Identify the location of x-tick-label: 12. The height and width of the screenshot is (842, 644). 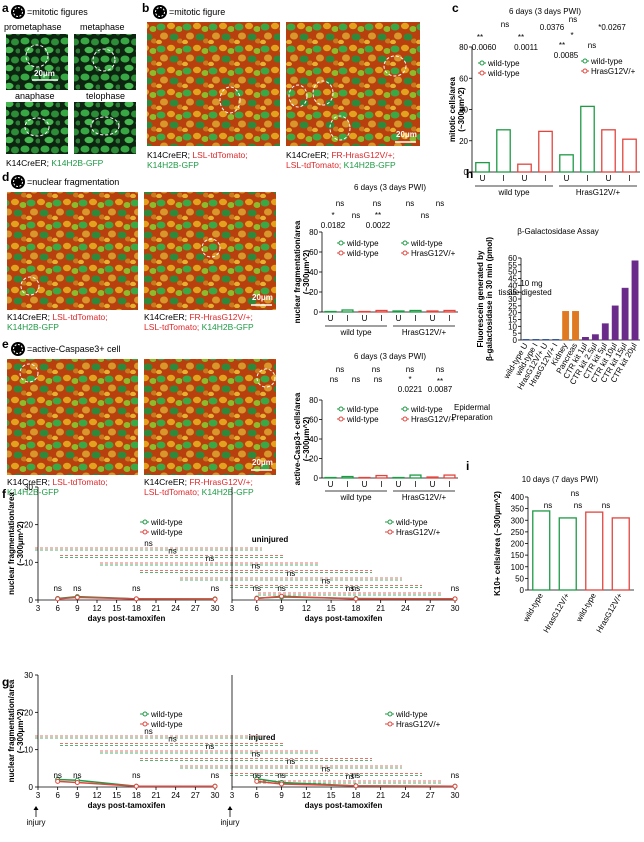
(306, 608).